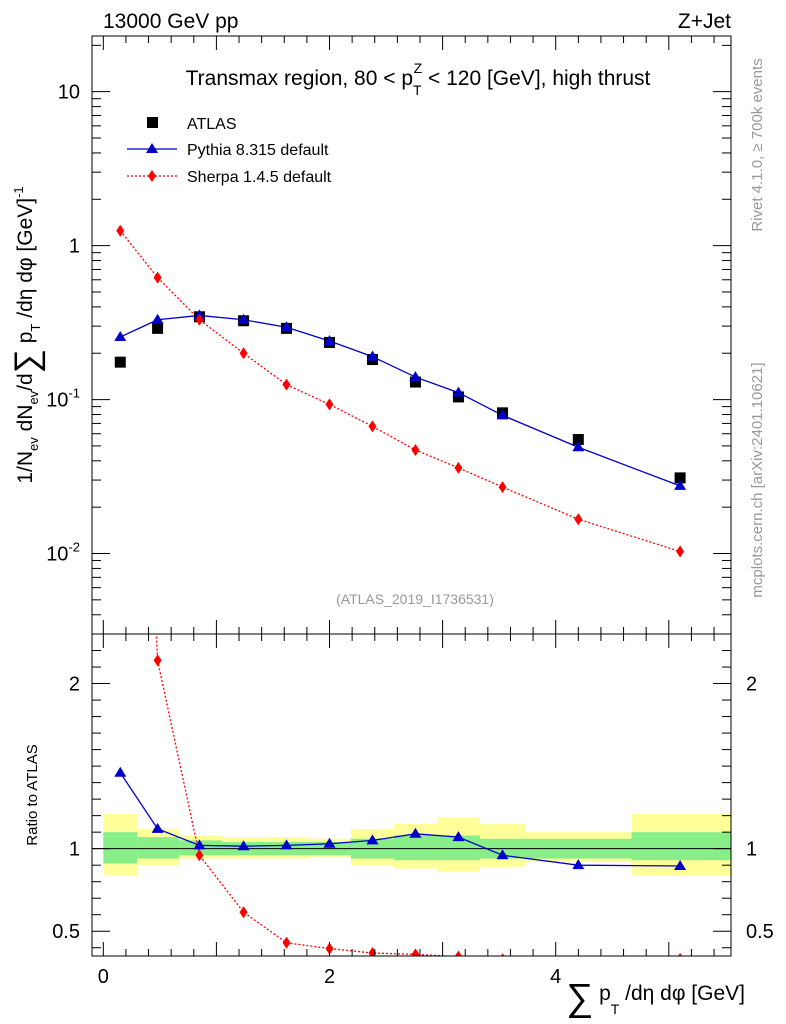 The image size is (786, 1024). I want to click on header-left: 13000 GeV pp, so click(170, 21).